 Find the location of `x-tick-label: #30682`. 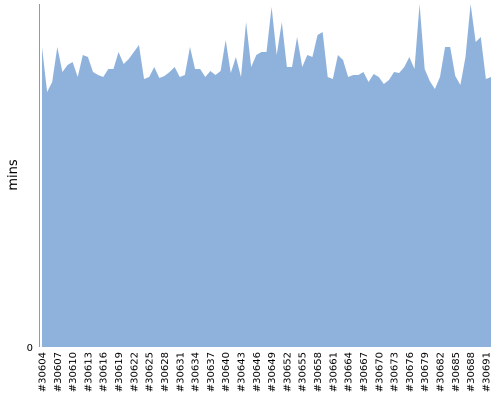

x-tick-label: #30682 is located at coordinates (440, 372).